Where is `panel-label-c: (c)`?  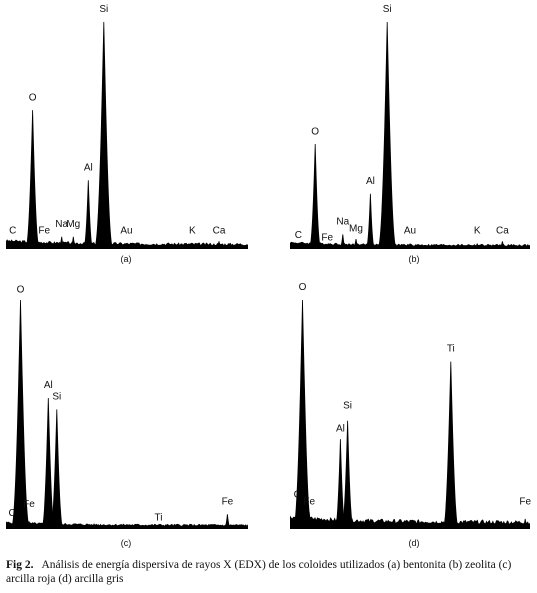
panel-label-c: (c) is located at coordinates (126, 543).